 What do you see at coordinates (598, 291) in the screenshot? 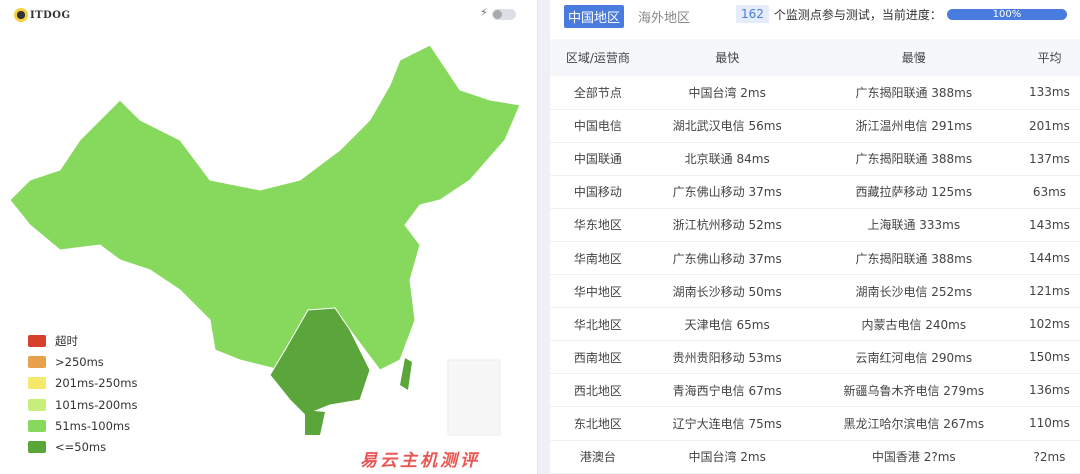
I see `table-cell: 华中地区` at bounding box center [598, 291].